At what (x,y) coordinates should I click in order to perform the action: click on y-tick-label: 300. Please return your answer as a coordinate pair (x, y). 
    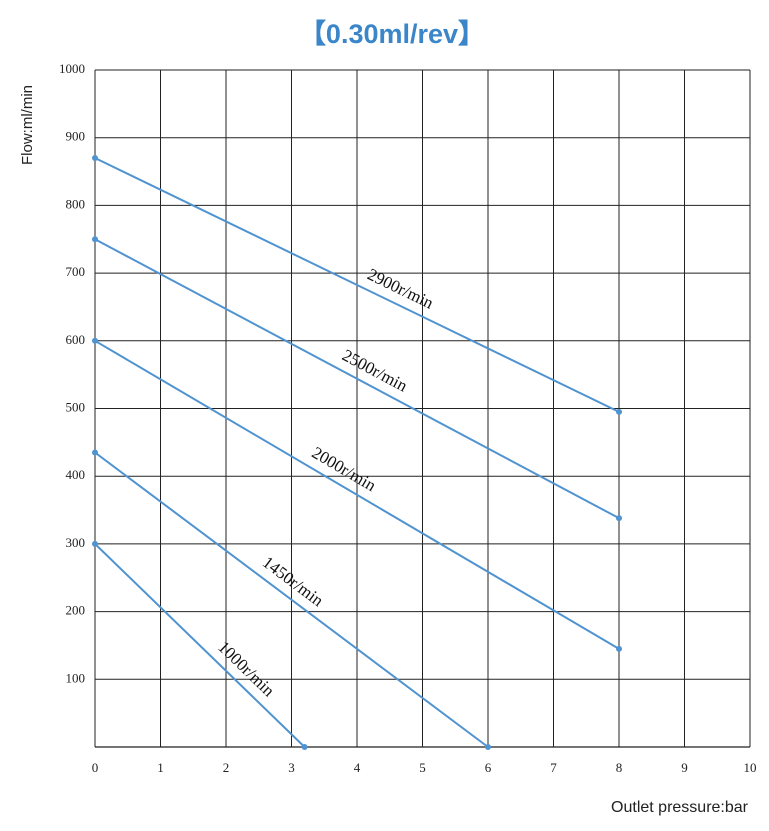
    Looking at the image, I should click on (76, 542).